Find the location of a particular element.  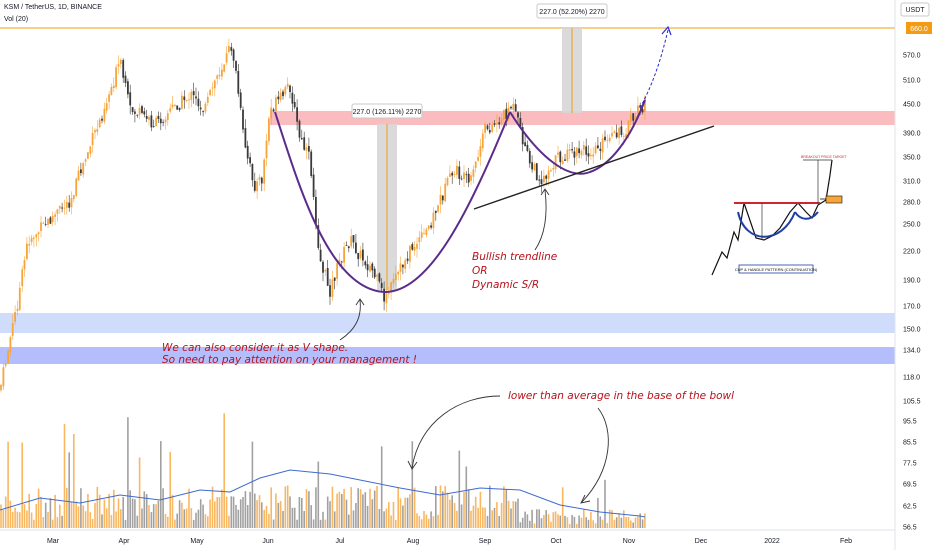

time-axis: Mar Apr May Jun Jul Aug Sep Oct Nov Dec 2022 Feb is located at coordinates (449, 541).